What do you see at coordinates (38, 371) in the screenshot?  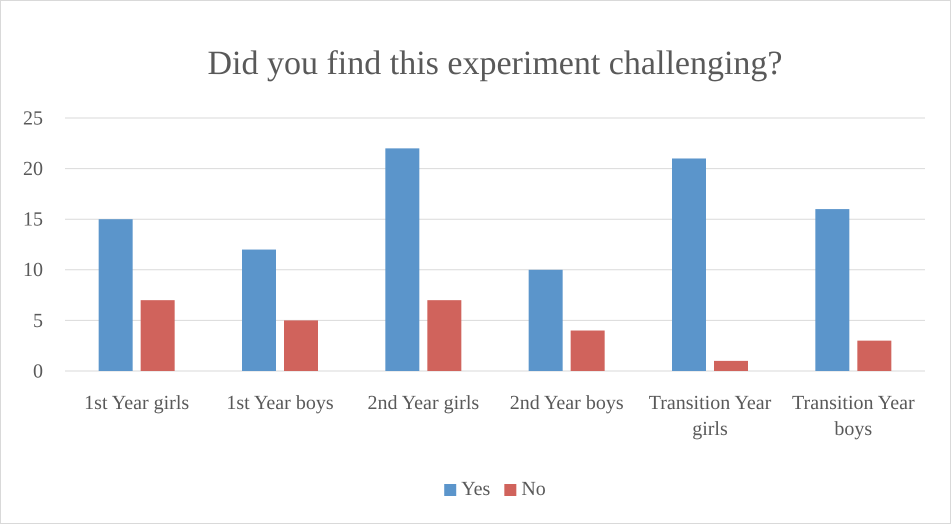 I see `y-tick-label: 0` at bounding box center [38, 371].